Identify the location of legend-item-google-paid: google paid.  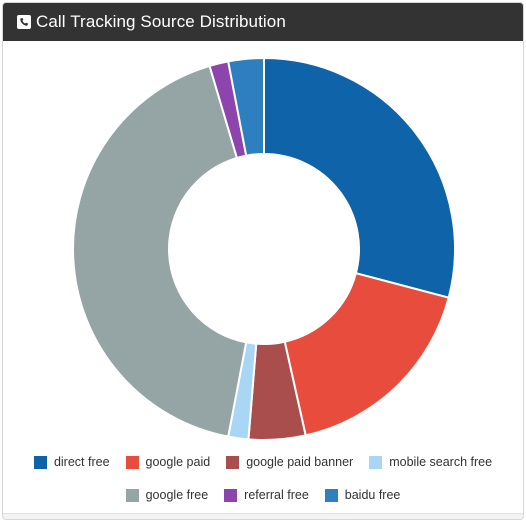
(168, 462).